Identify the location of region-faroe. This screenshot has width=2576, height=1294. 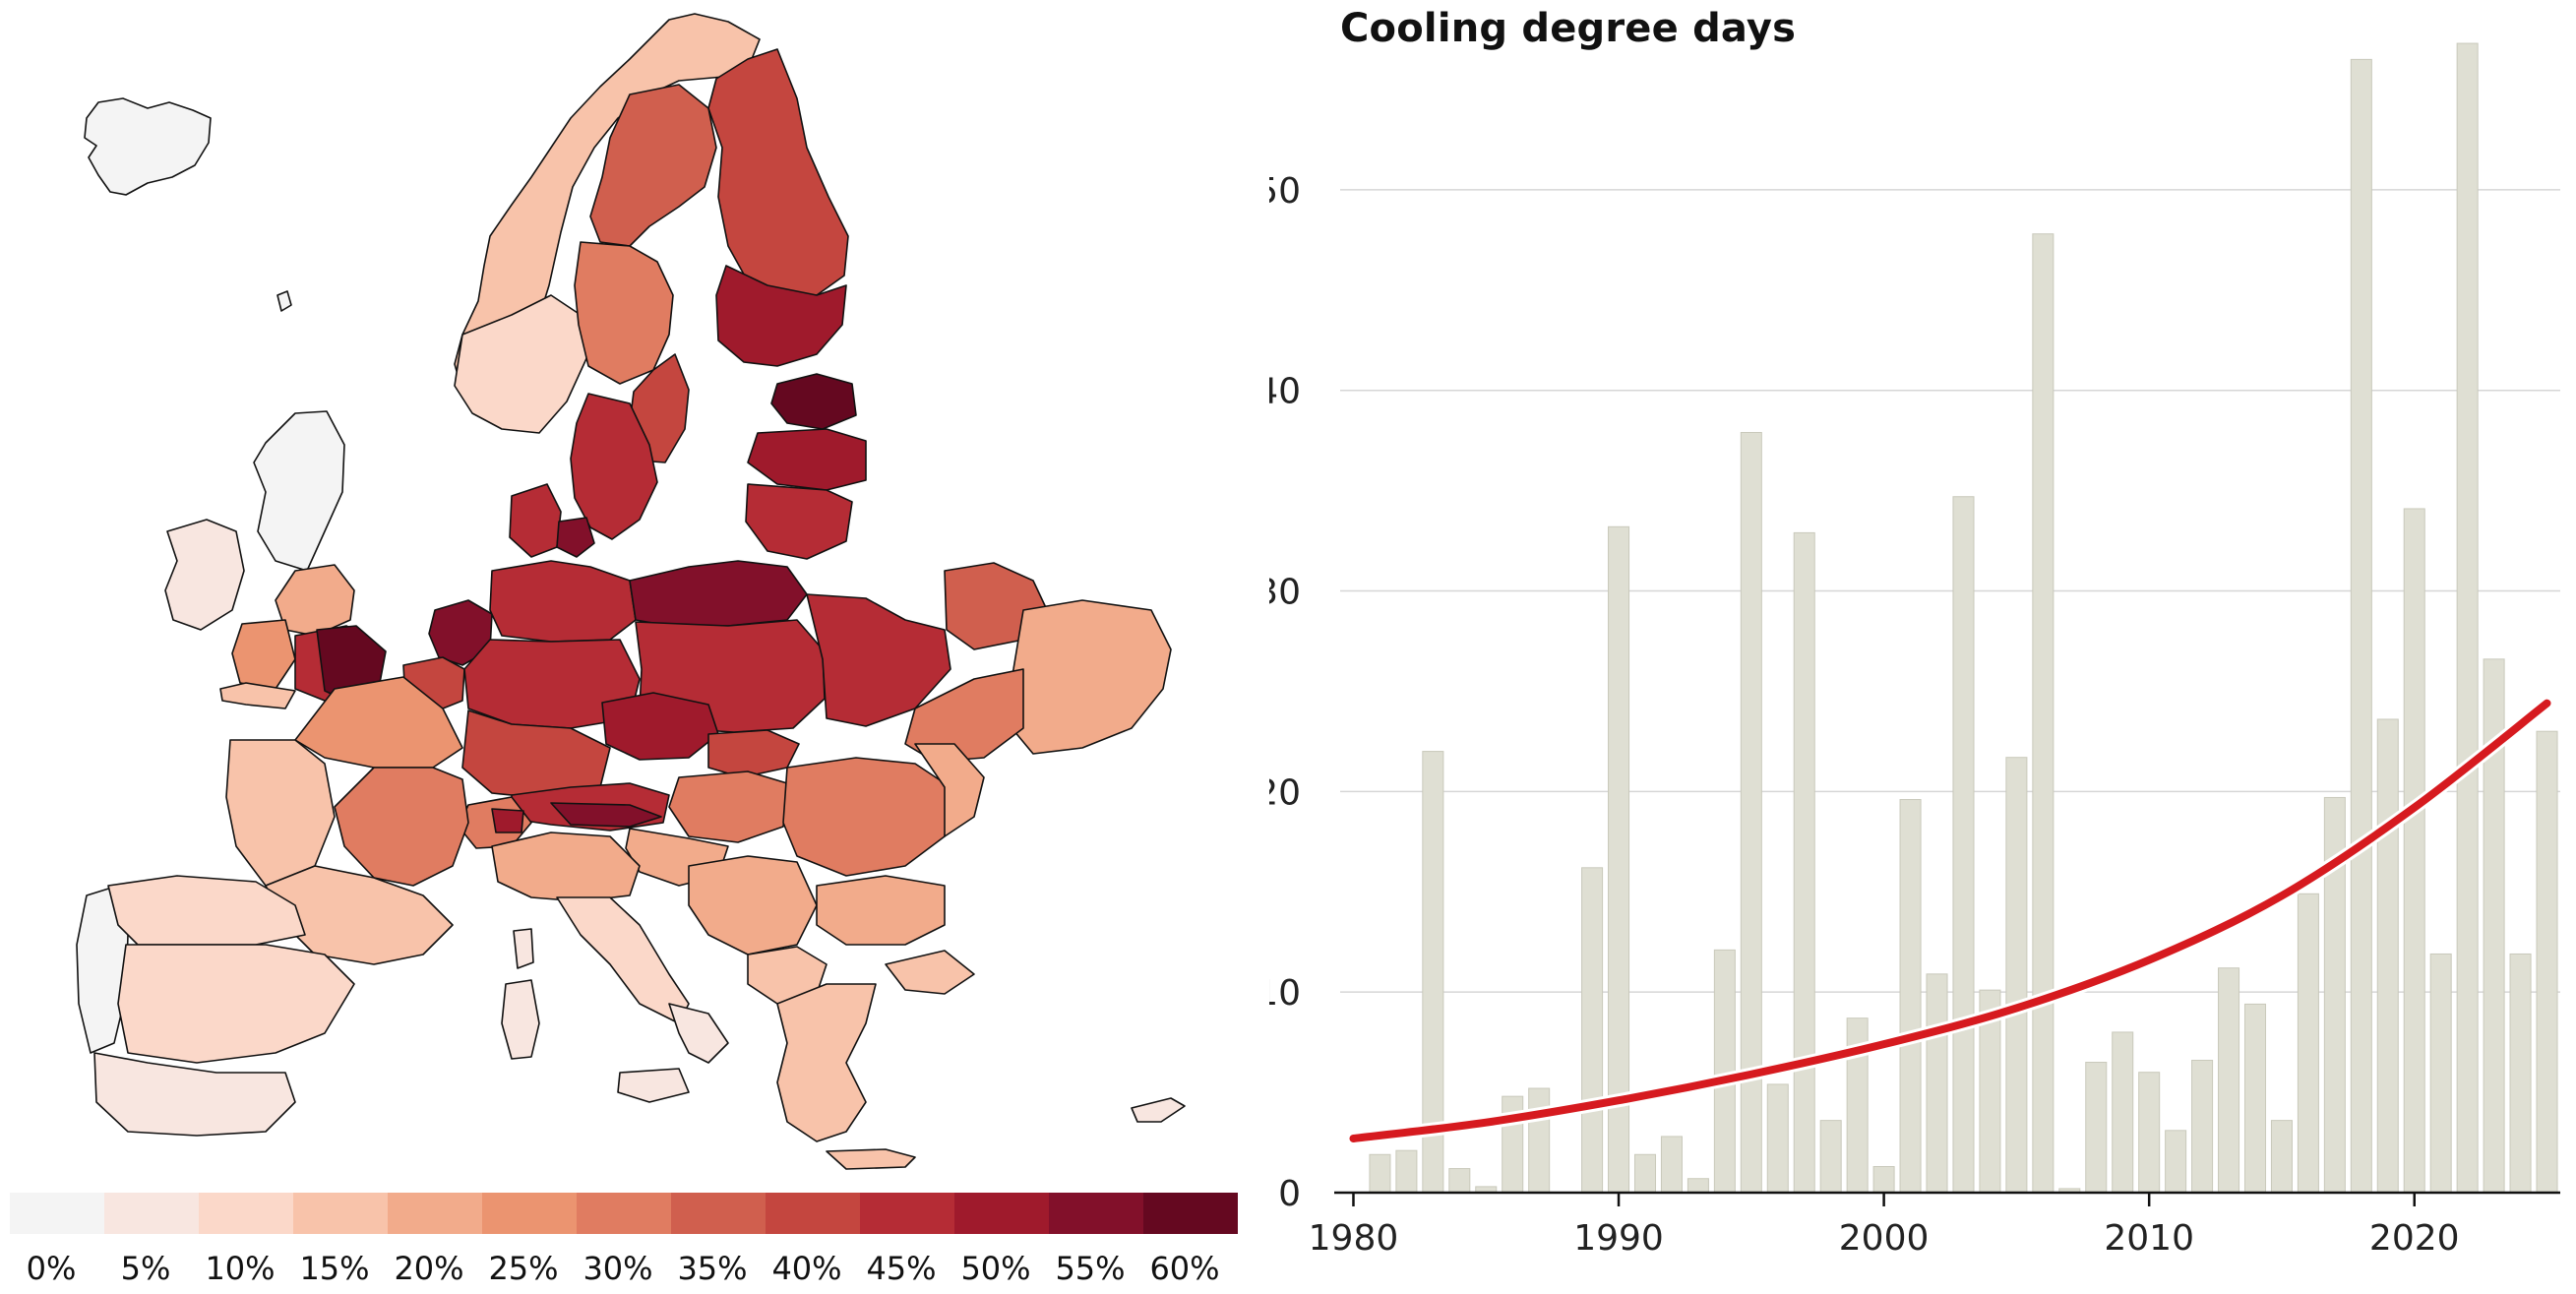
(284, 301).